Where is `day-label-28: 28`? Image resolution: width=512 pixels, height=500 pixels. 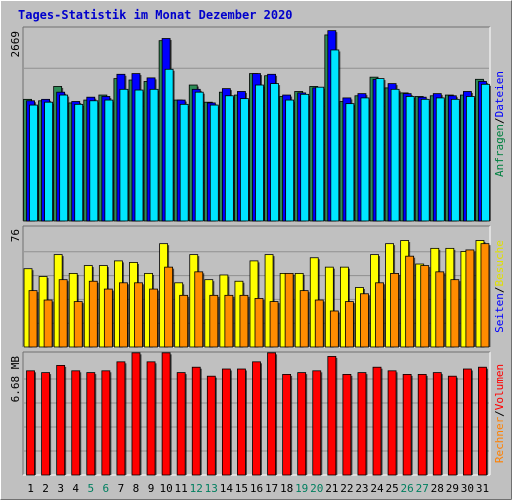
day-label-28: 28 is located at coordinates (437, 488).